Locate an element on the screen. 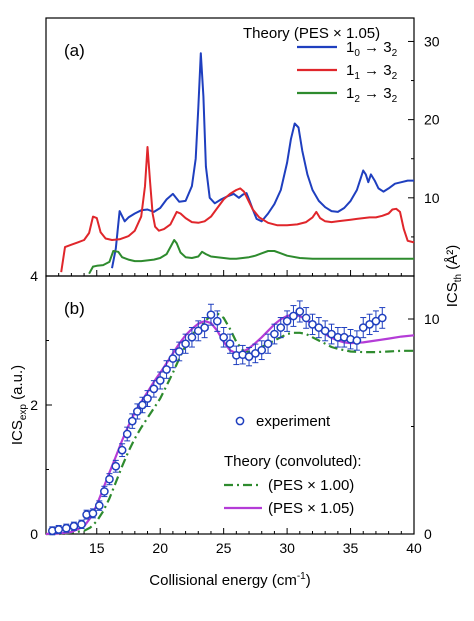 The width and height of the screenshot is (474, 621). x-axis-title: Collisional energy (cm-1) is located at coordinates (229, 580).